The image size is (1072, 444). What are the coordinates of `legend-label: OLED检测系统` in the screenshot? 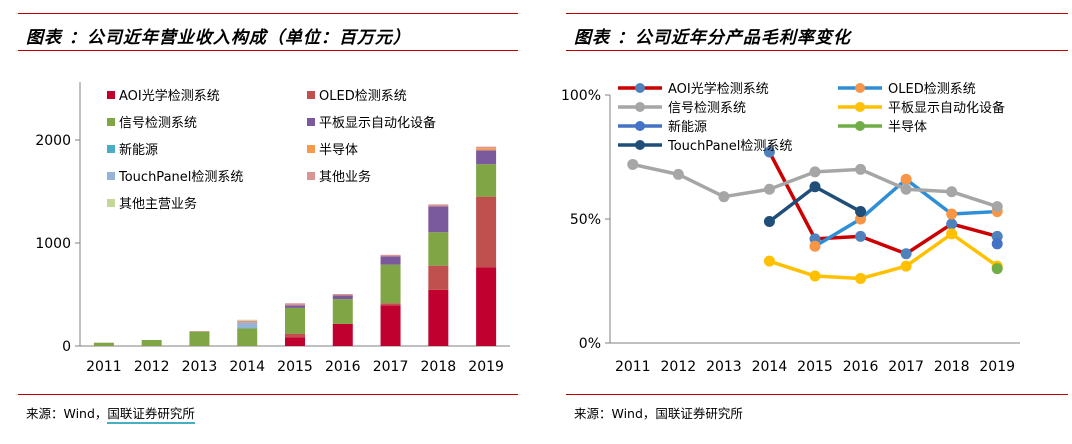 It's located at (363, 96).